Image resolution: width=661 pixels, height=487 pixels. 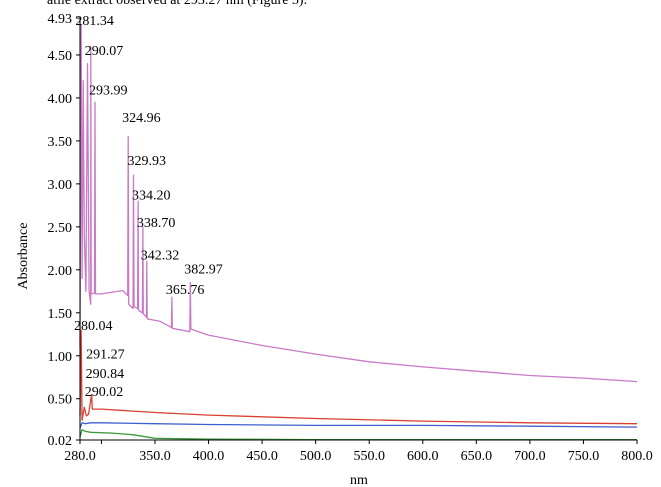 What do you see at coordinates (160, 256) in the screenshot?
I see `peak-label: 342.32` at bounding box center [160, 256].